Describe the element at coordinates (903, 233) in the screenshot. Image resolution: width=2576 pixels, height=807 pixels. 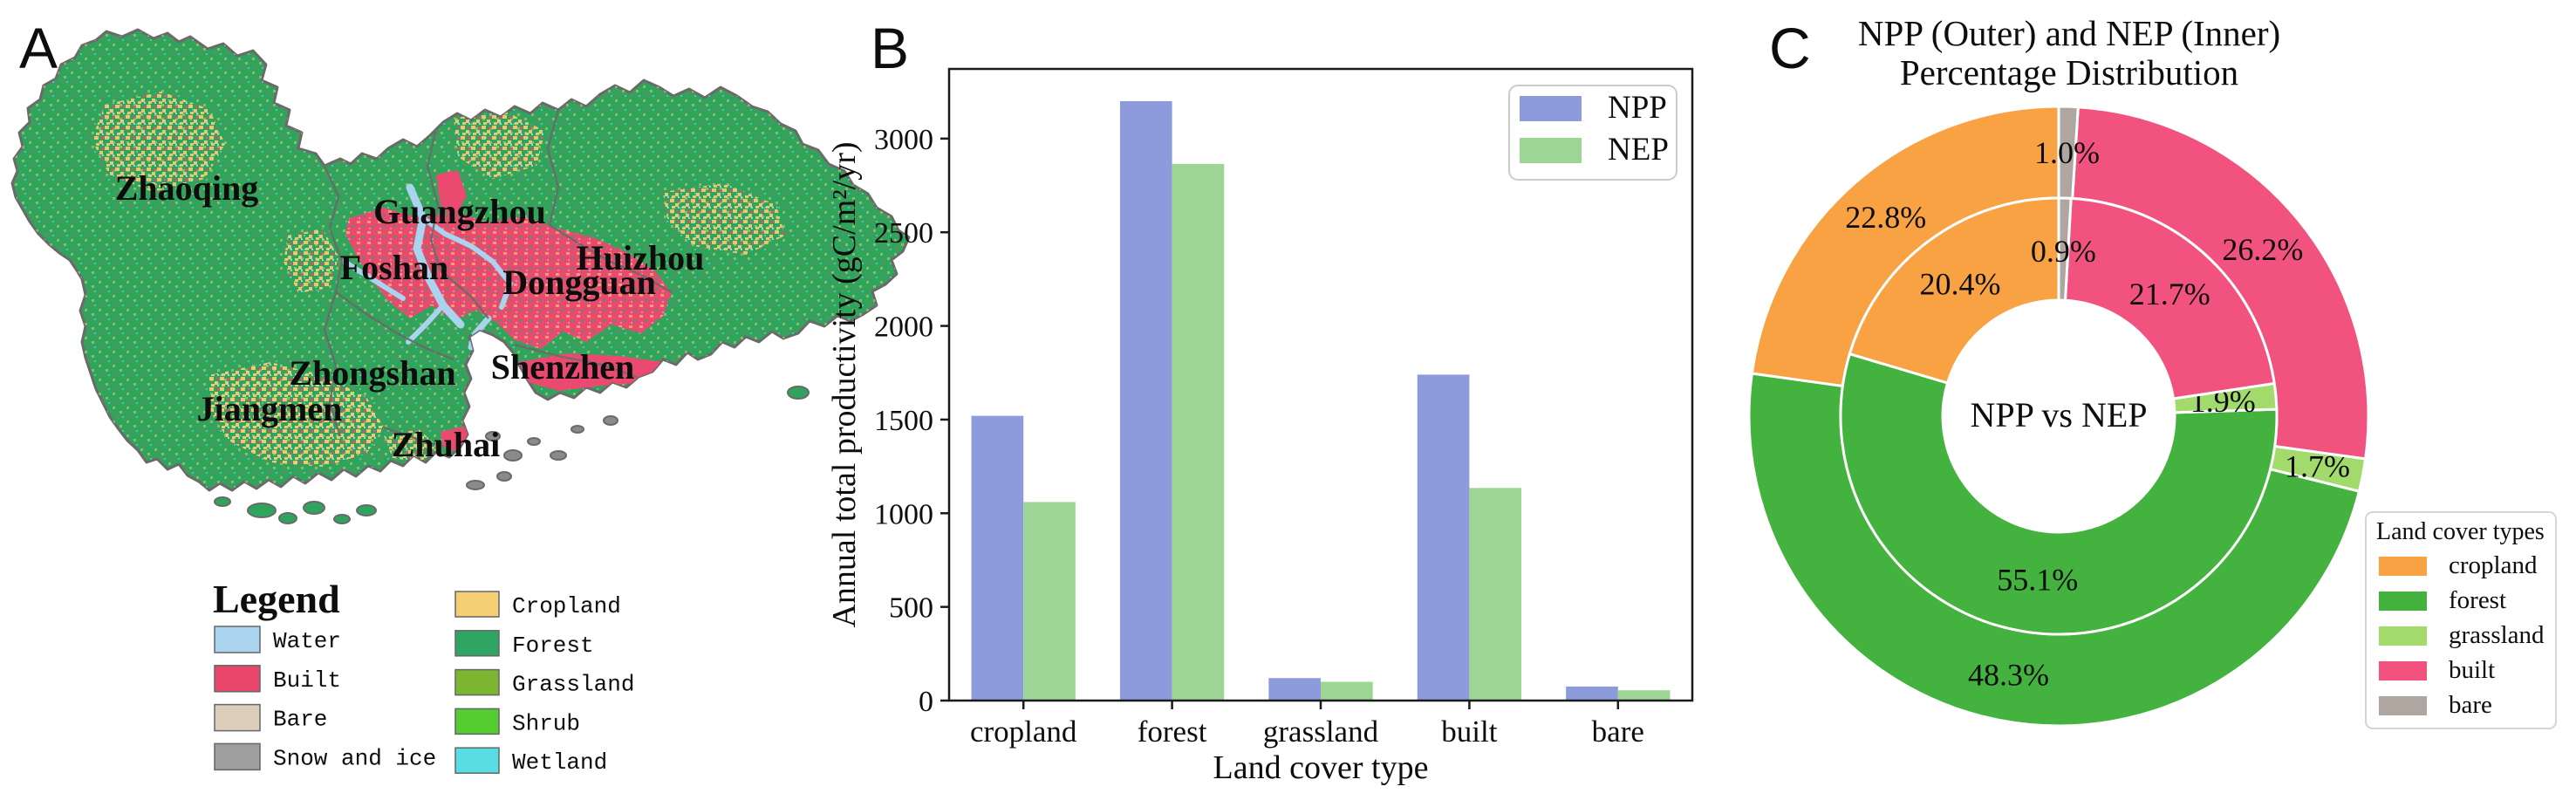
I see `y-tick-label: 2500` at that location.